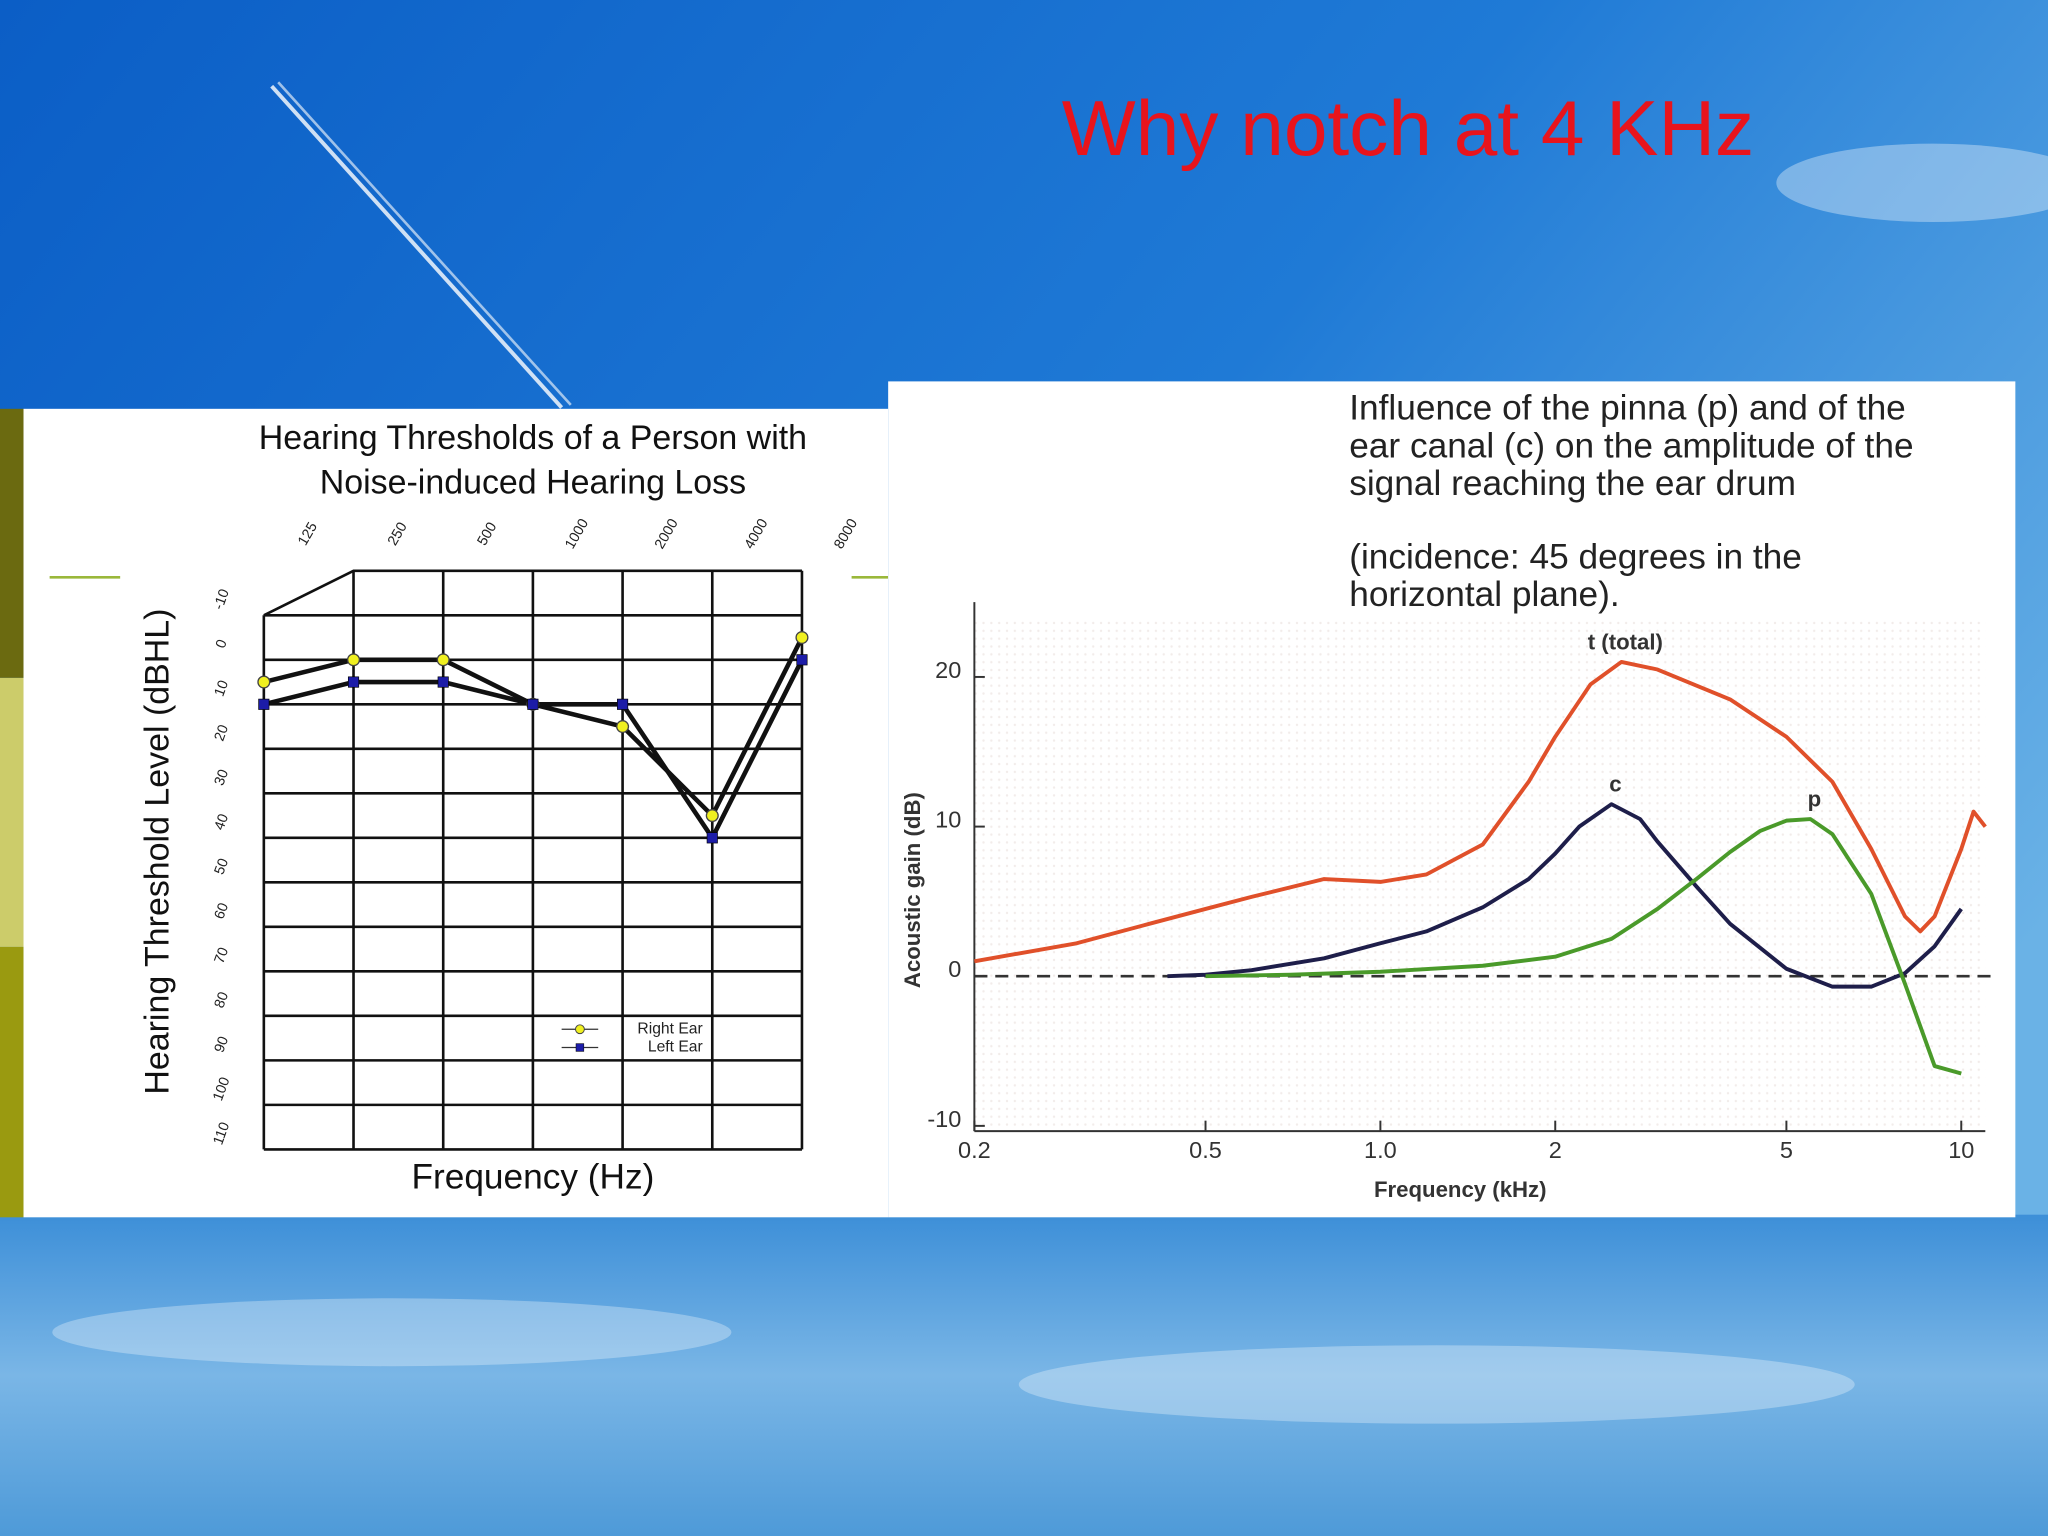 The height and width of the screenshot is (1536, 2048). I want to click on y-tick-label: 90, so click(222, 1044).